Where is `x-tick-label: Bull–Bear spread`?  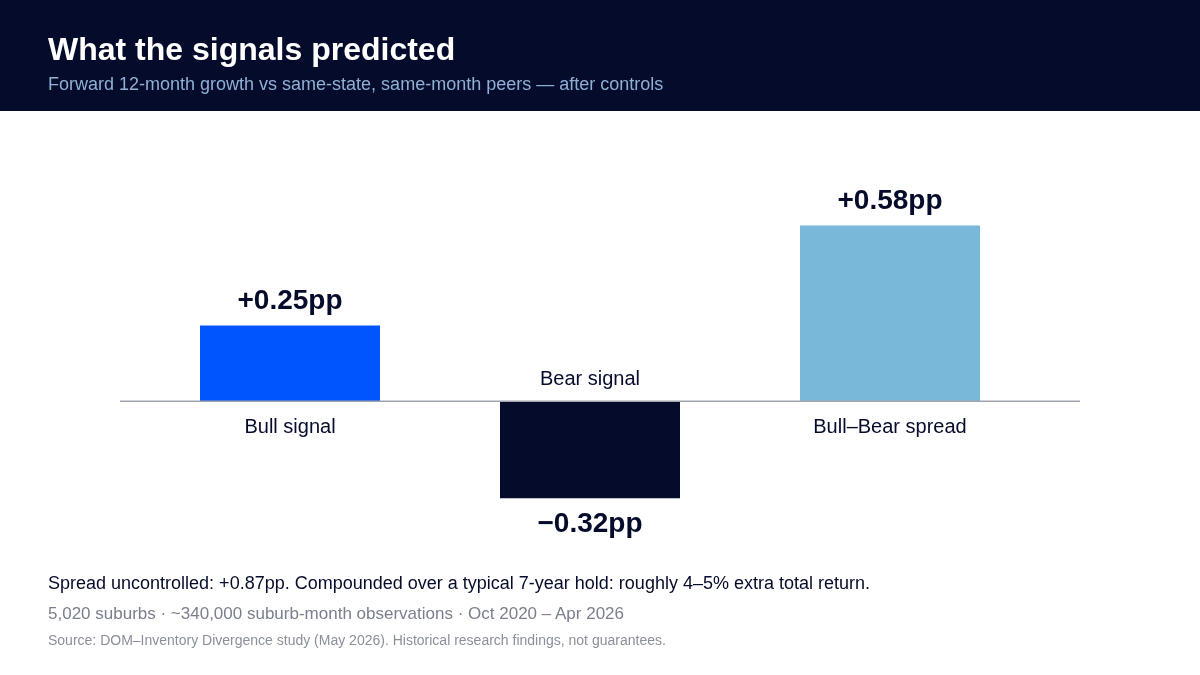
x-tick-label: Bull–Bear spread is located at coordinates (890, 425).